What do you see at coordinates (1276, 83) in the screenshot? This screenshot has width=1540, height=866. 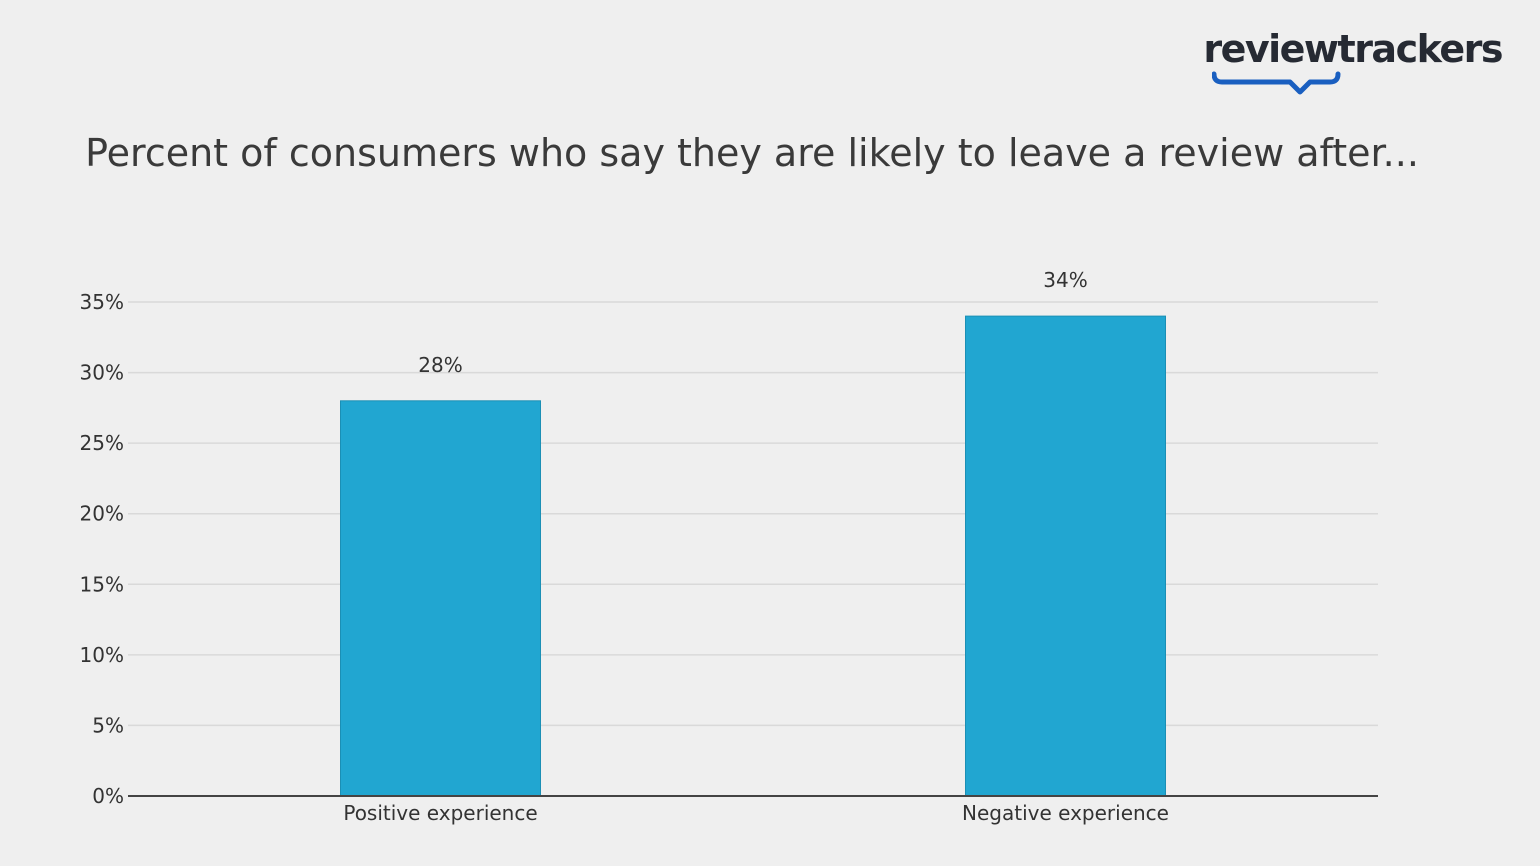 I see `speech-bubble-underline-icon` at bounding box center [1276, 83].